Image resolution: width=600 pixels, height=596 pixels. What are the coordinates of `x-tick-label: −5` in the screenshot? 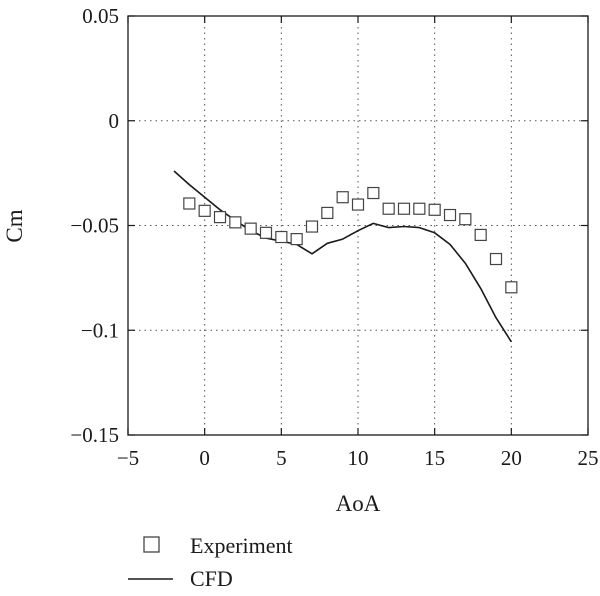 It's located at (128, 458).